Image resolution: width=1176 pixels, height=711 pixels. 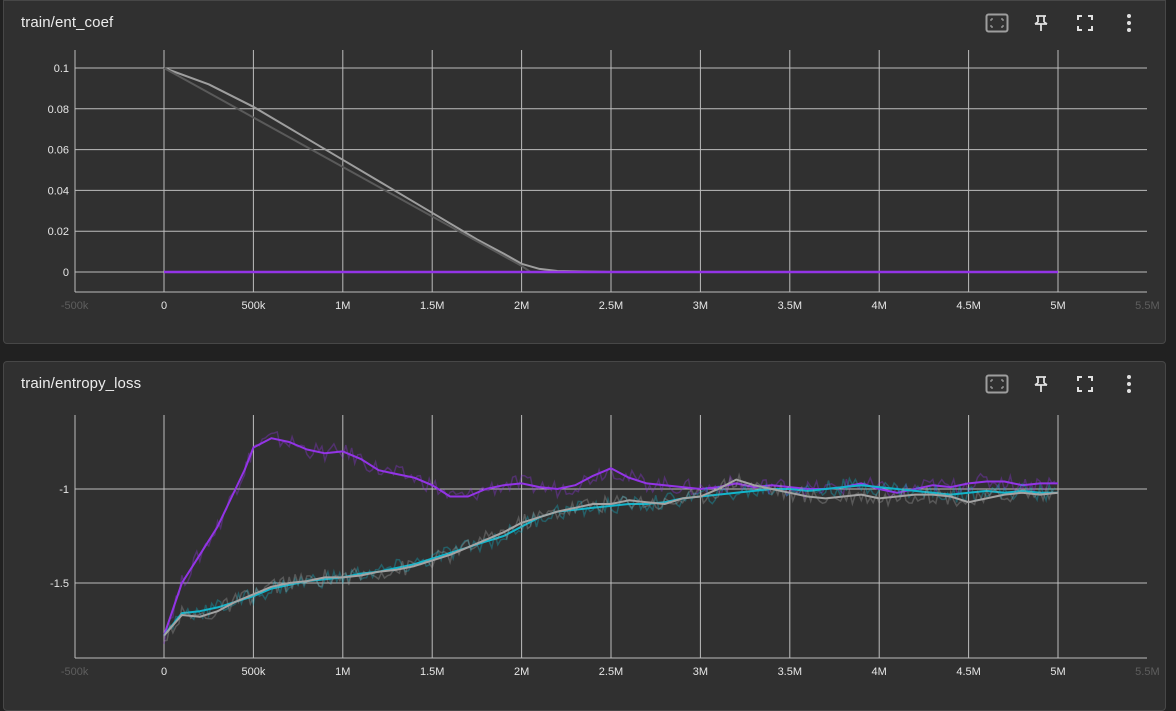 What do you see at coordinates (59, 584) in the screenshot?
I see `y-tick-label: -1.5` at bounding box center [59, 584].